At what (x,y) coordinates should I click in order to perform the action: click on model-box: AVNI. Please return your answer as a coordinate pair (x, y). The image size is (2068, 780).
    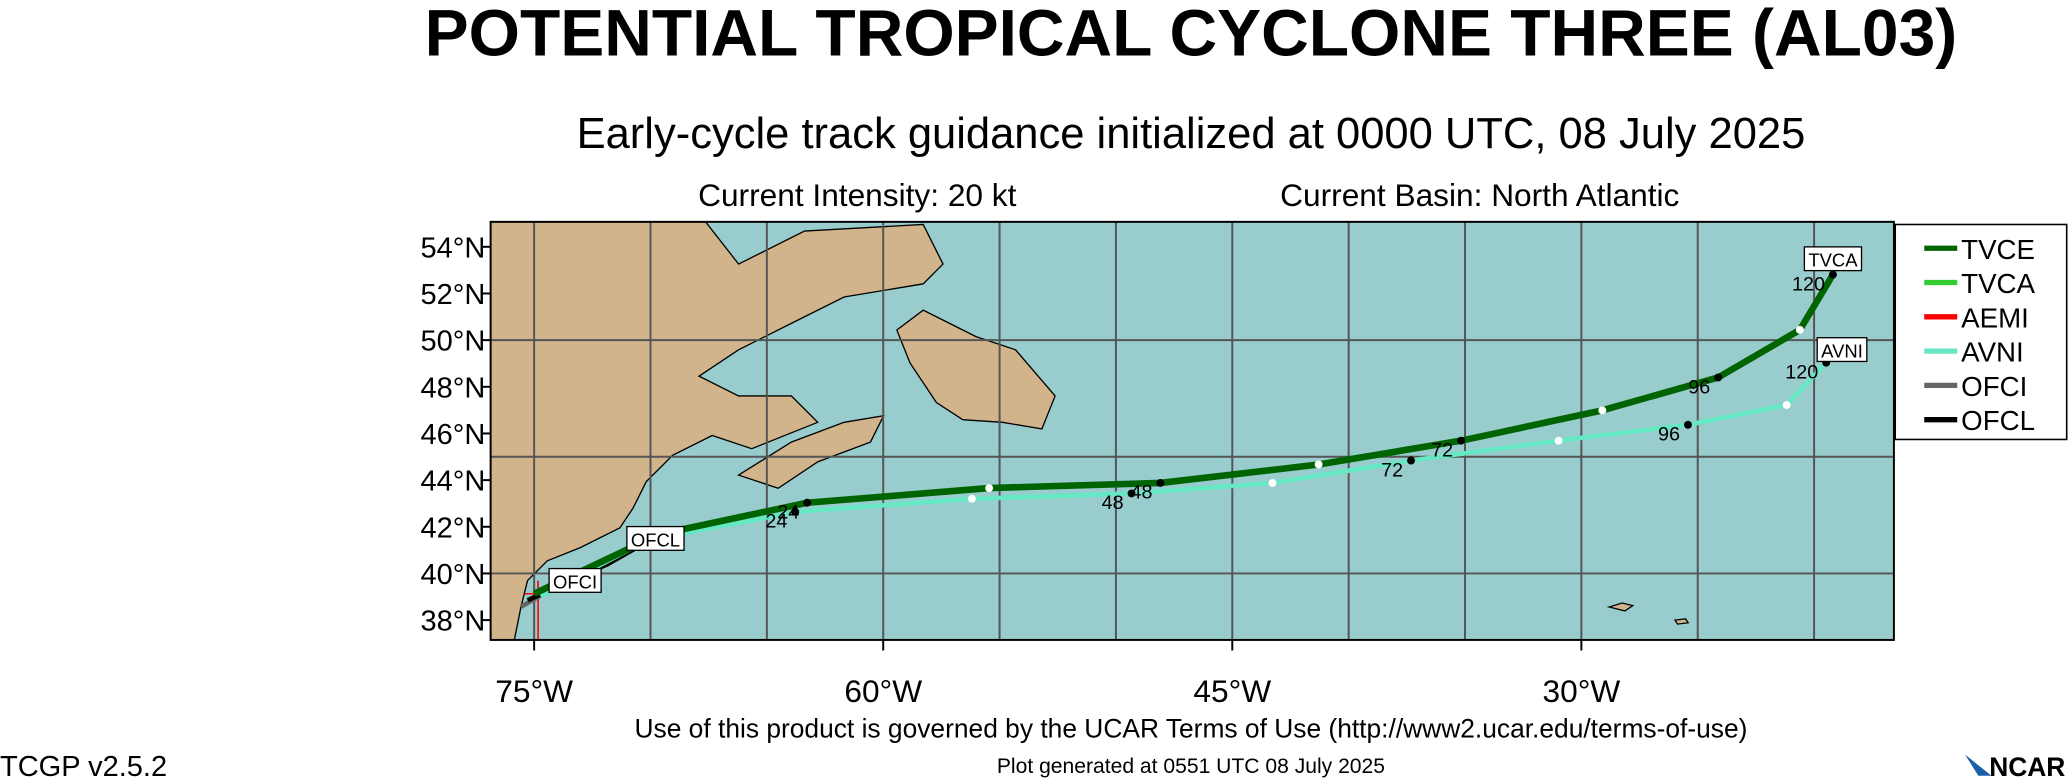
    Looking at the image, I should click on (1842, 350).